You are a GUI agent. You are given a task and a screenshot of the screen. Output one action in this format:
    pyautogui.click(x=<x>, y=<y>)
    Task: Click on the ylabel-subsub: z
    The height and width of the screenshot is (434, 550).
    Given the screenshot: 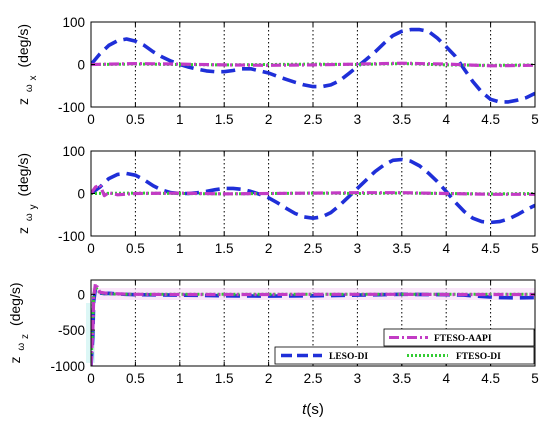 What is the action you would take?
    pyautogui.click(x=25, y=336)
    